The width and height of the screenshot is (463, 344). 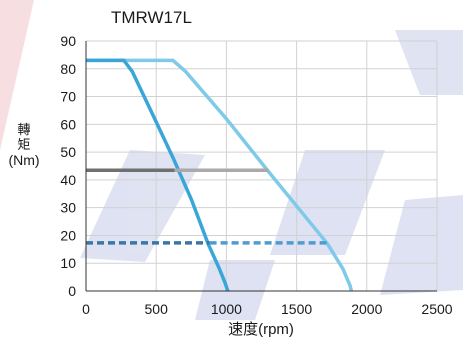 I want to click on y-axis-label-line-1: 轉, so click(x=23, y=129).